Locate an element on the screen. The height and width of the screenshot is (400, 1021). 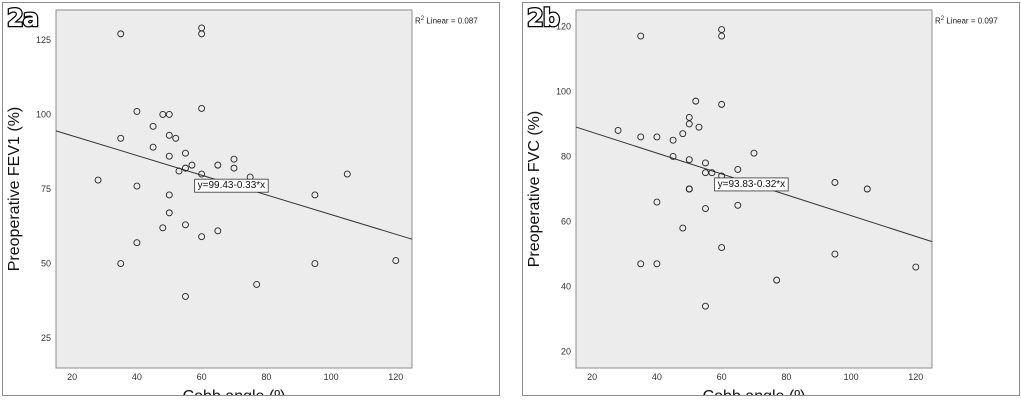
panel-label: 2a is located at coordinates (23, 18).